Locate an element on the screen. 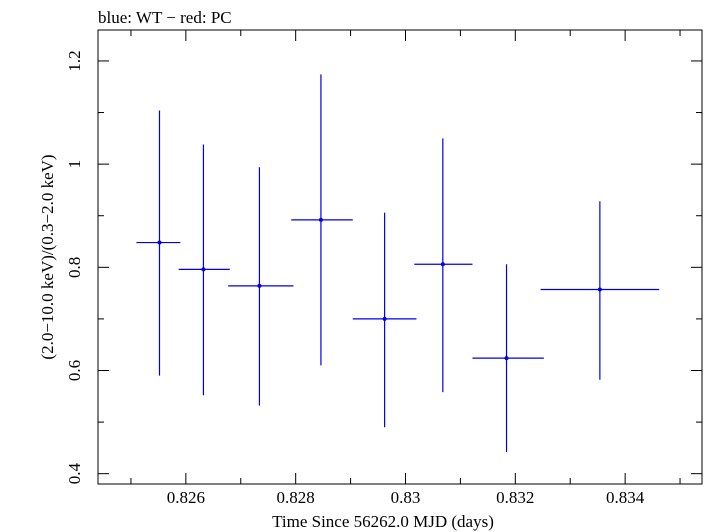 This screenshot has width=705, height=532. x-tick-label: 0.832 is located at coordinates (515, 497).